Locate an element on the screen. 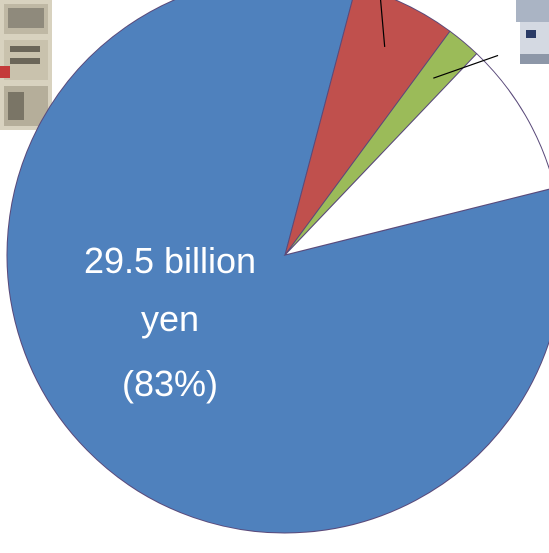 This screenshot has width=549, height=553. main-slice-unit: yen is located at coordinates (170, 318).